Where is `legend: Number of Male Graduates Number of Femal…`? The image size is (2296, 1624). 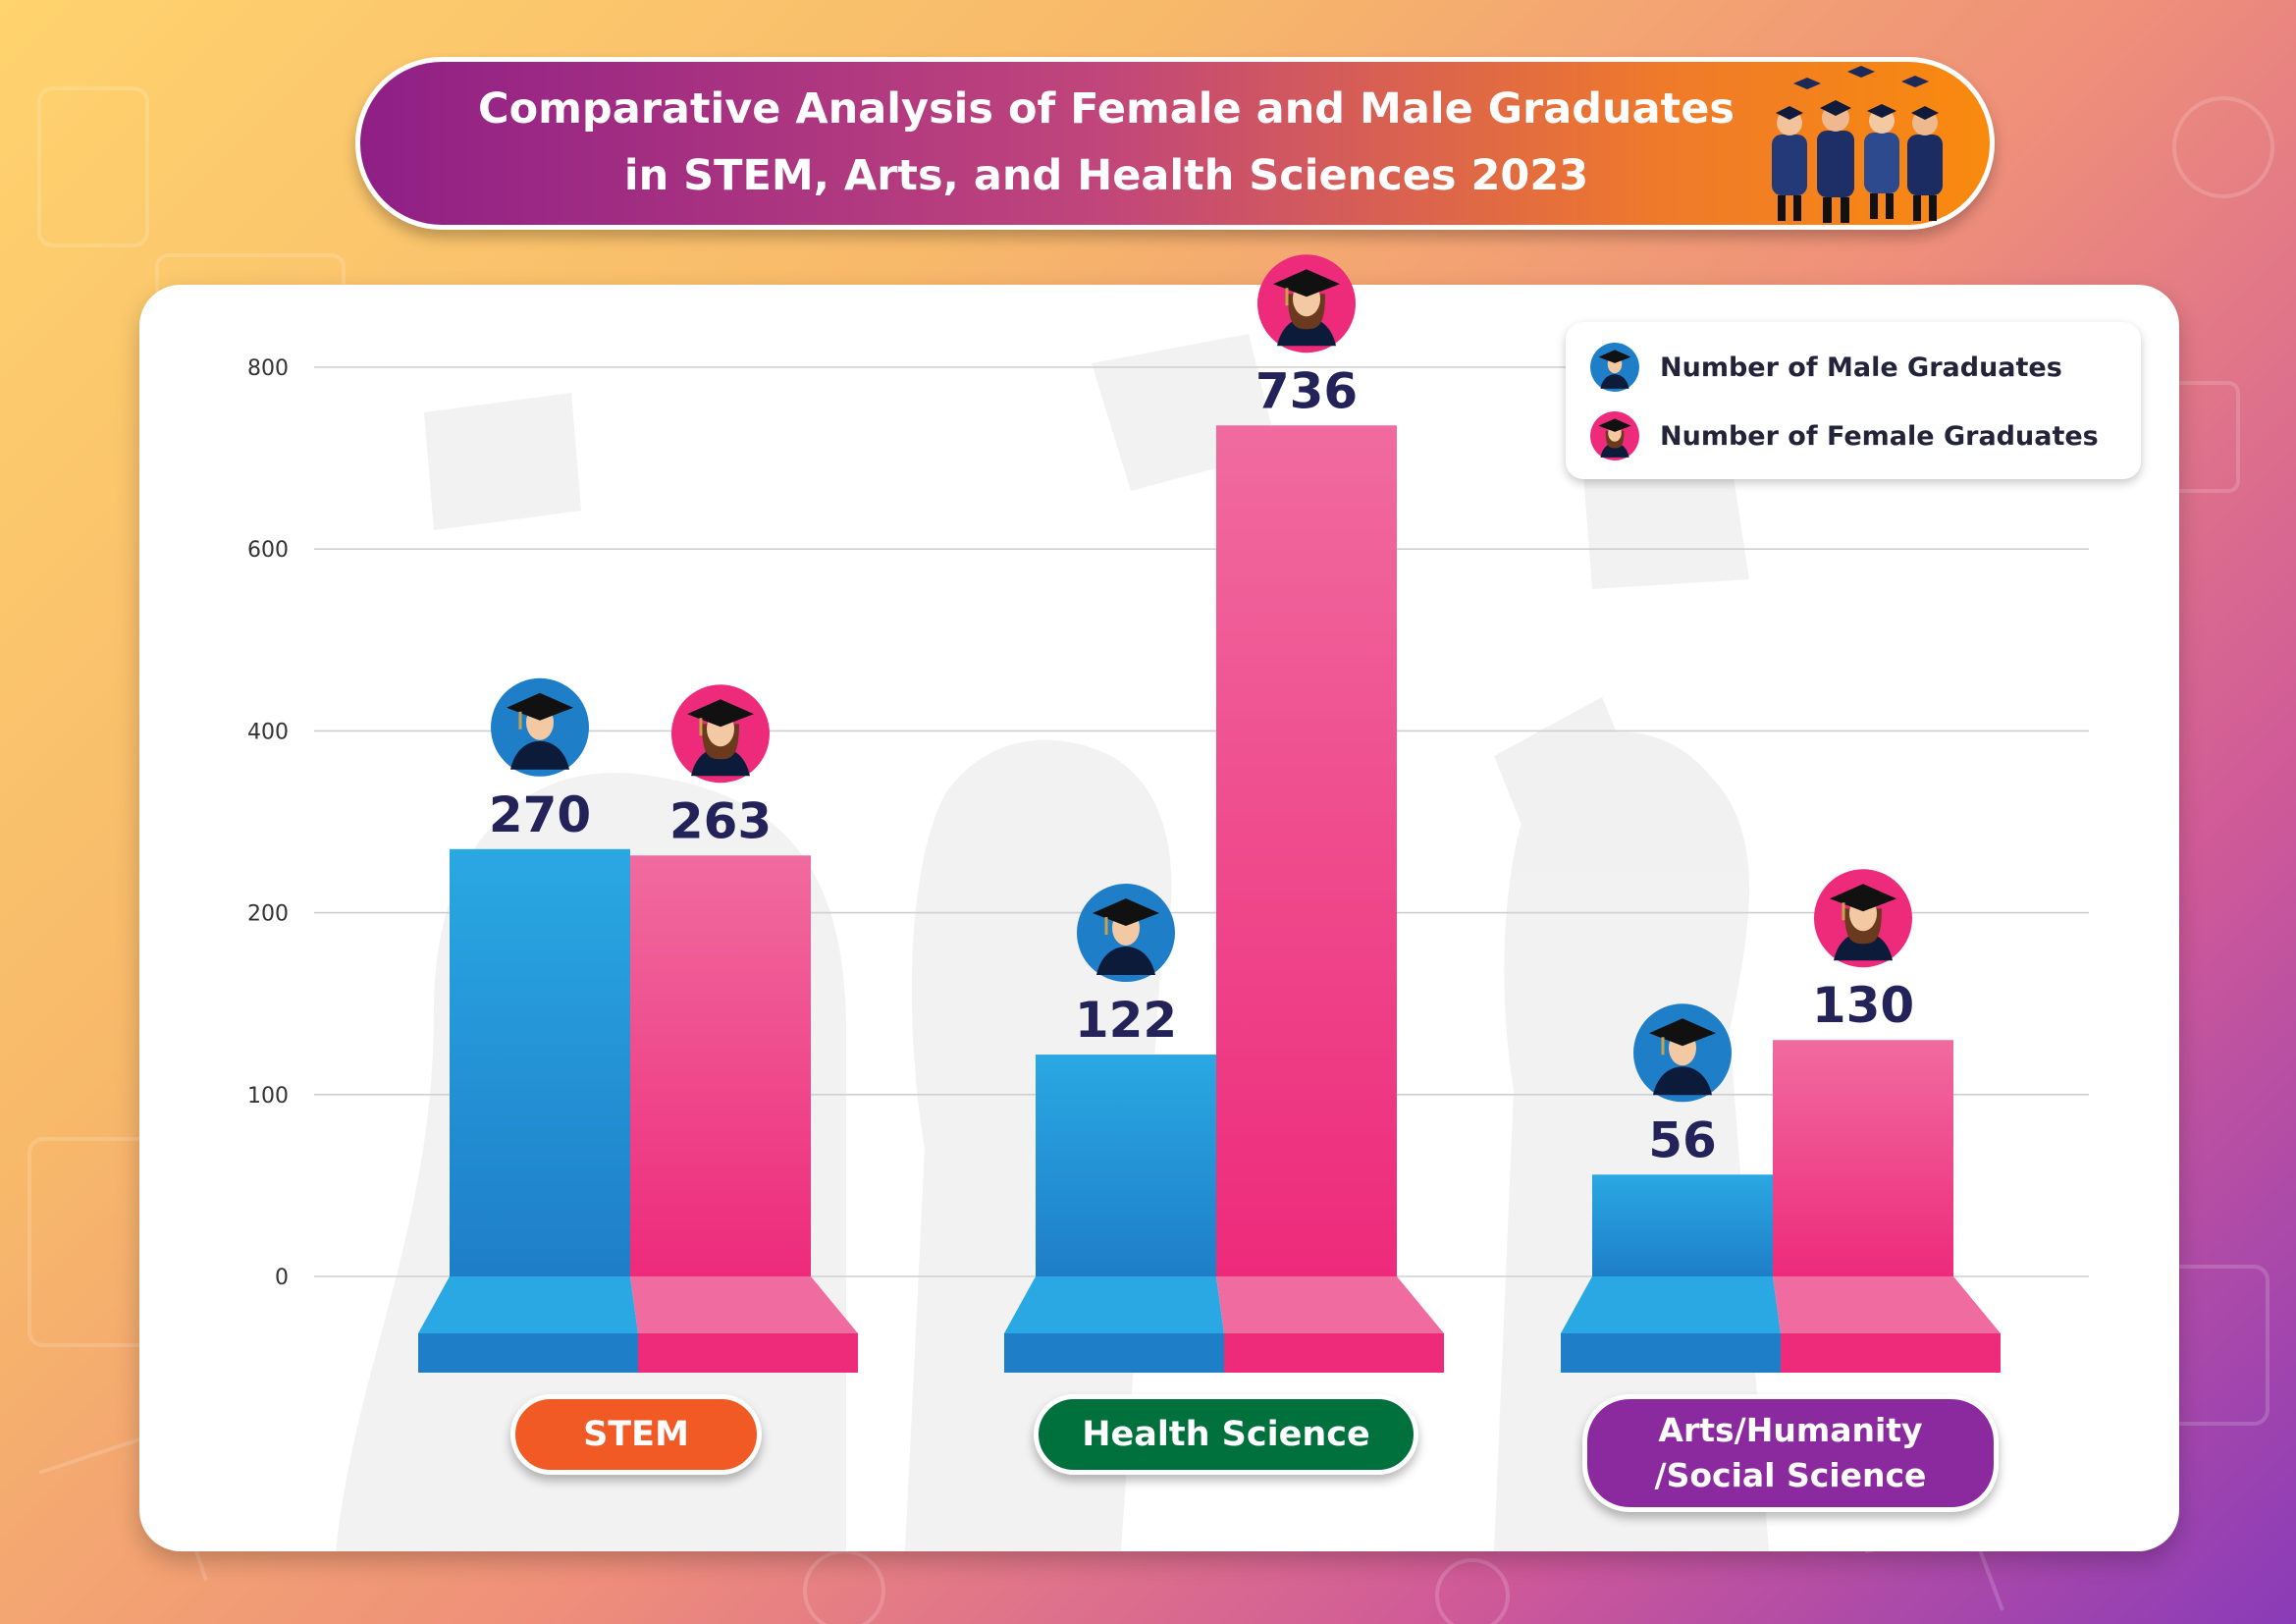
legend: Number of Male Graduates Number of Femal… is located at coordinates (1854, 400).